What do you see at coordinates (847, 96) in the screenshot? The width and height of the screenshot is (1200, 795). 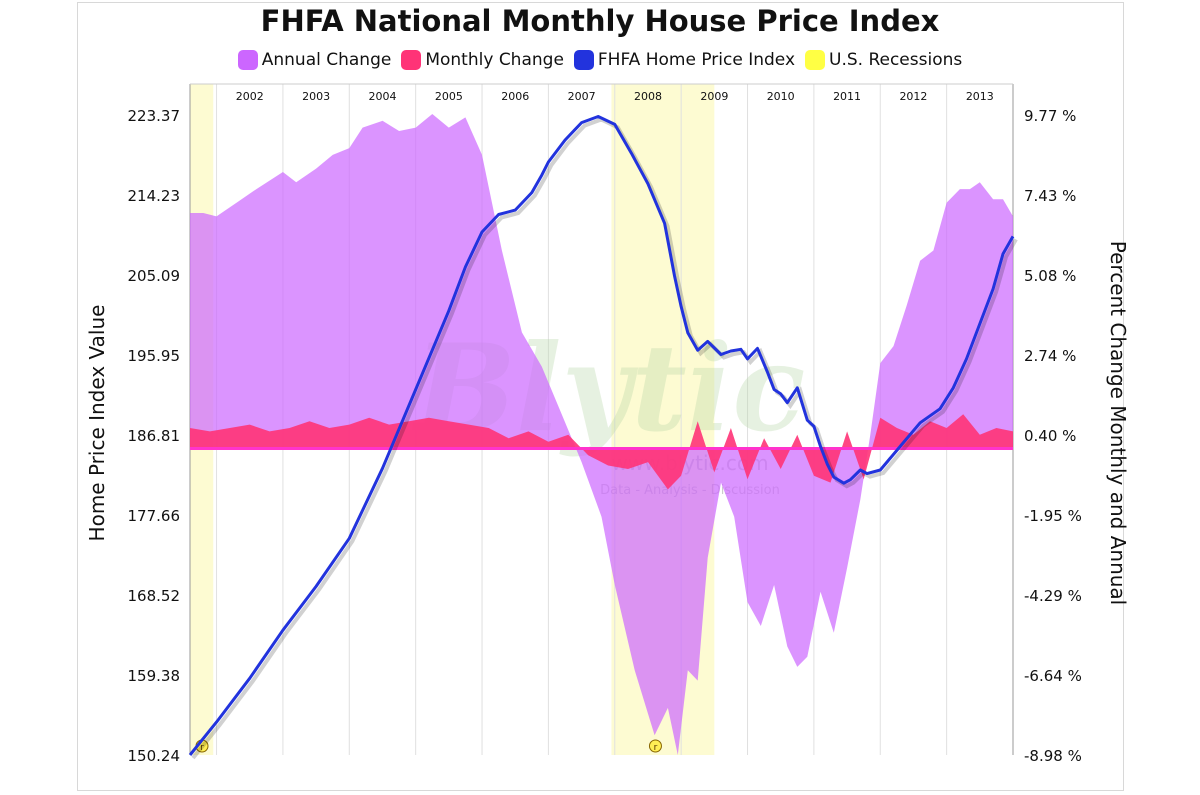 I see `x-tick-label: 2011` at bounding box center [847, 96].